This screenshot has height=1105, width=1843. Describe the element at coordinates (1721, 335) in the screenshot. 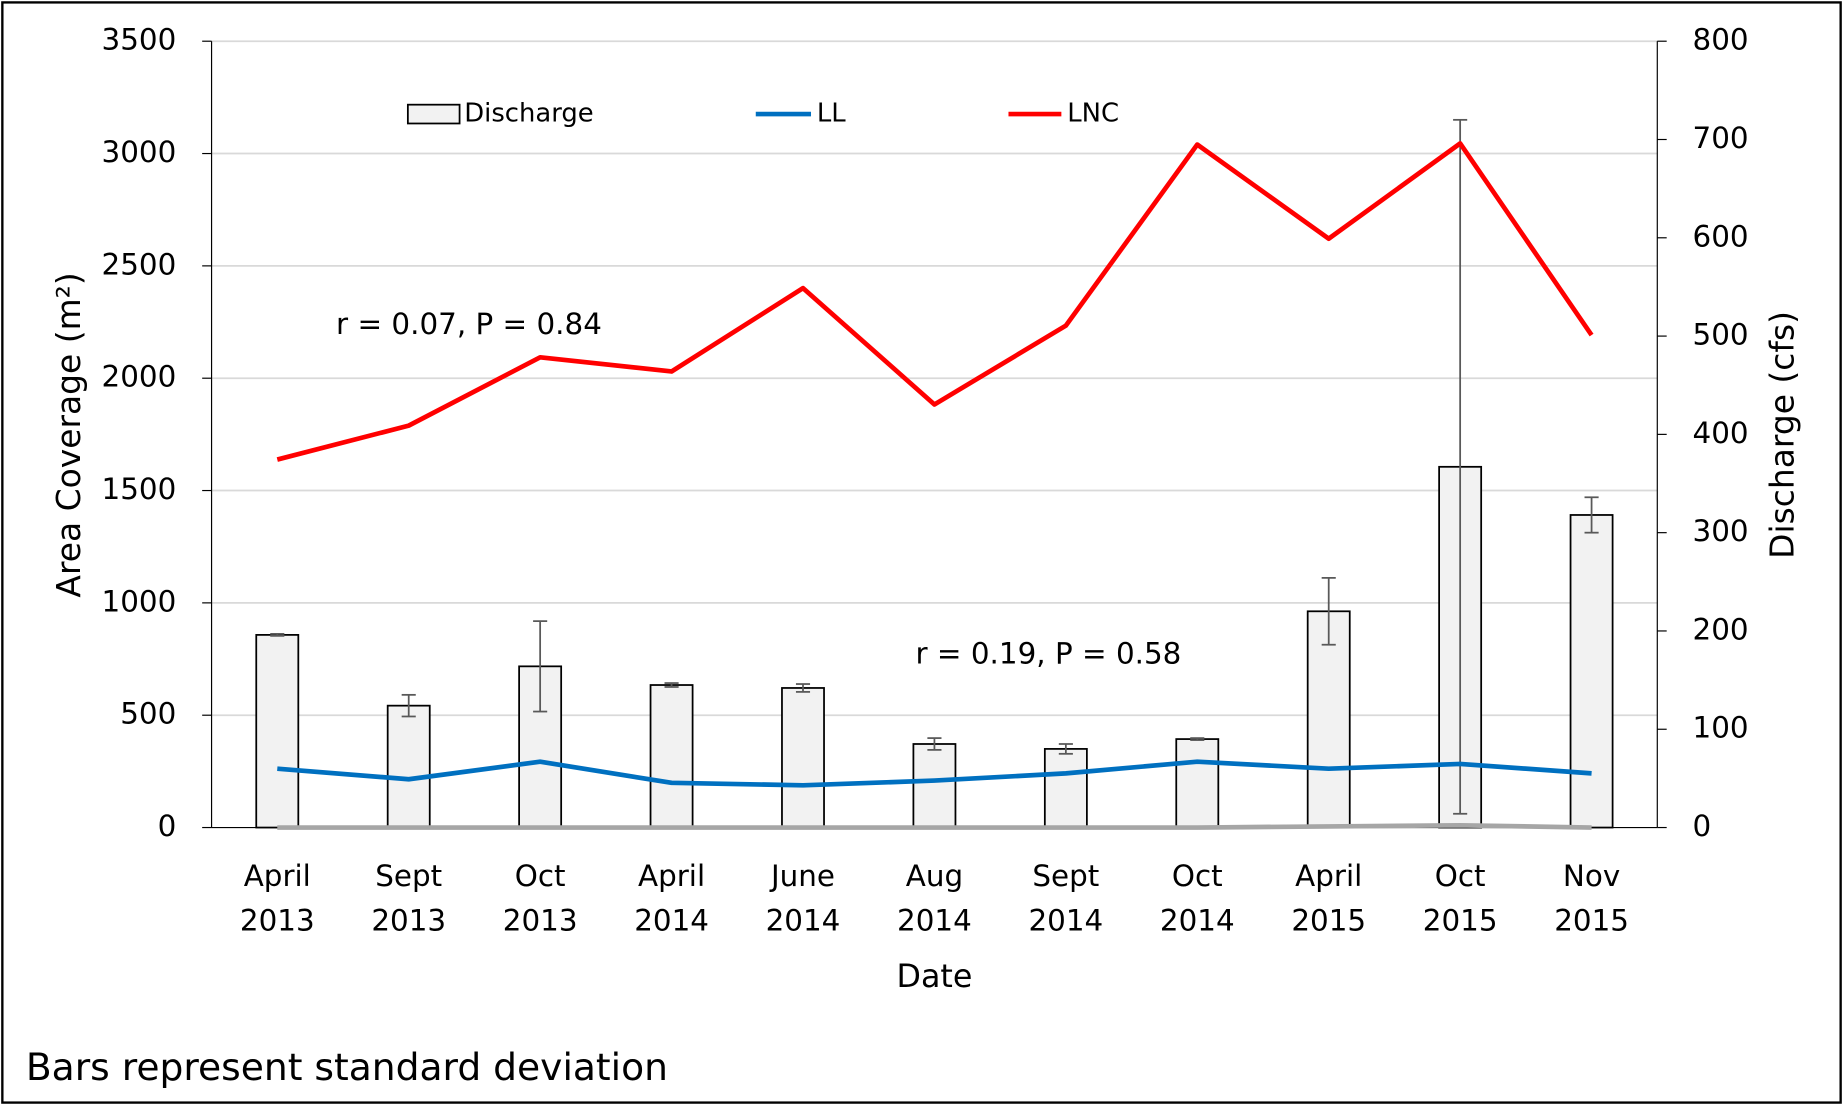

I see `y2-tick-label: 500` at that location.